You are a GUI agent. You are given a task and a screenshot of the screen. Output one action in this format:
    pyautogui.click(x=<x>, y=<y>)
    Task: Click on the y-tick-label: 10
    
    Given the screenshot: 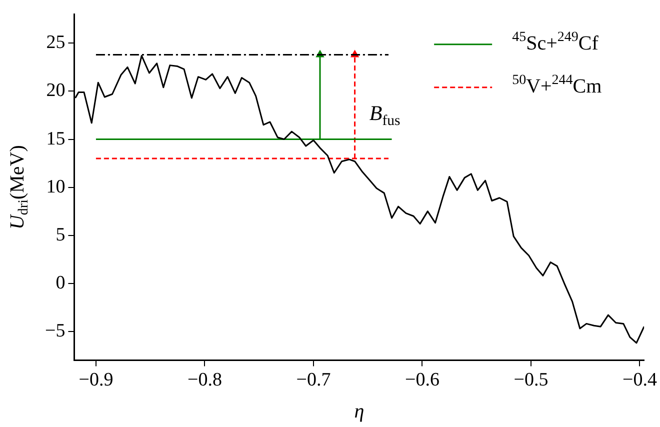 What is the action you would take?
    pyautogui.click(x=56, y=187)
    